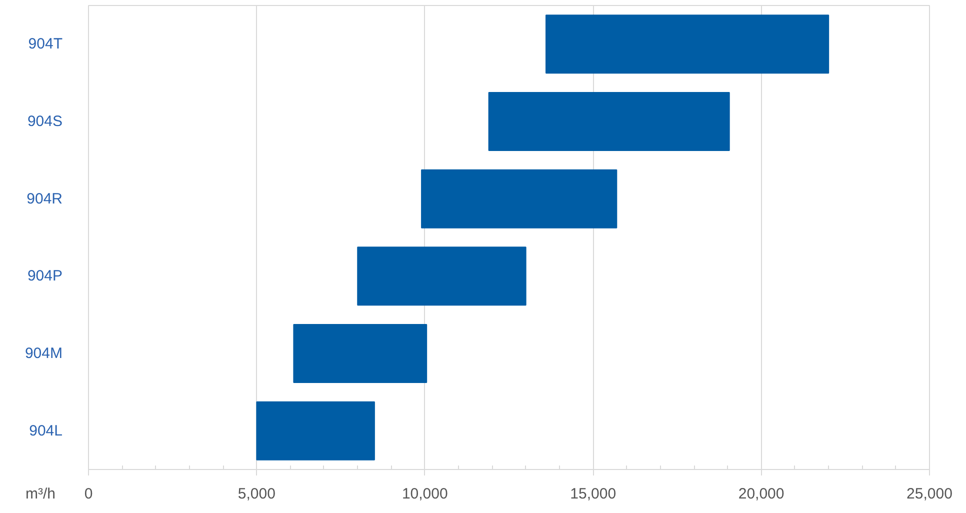 Image resolution: width=966 pixels, height=513 pixels. Describe the element at coordinates (425, 494) in the screenshot. I see `x-tick-label: 10,000` at that location.